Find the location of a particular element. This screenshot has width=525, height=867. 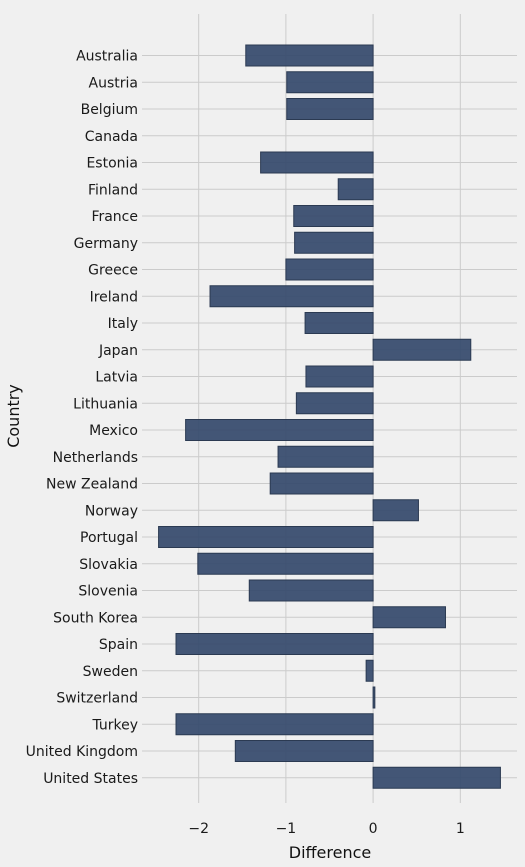

y-tick-label: Greece is located at coordinates (113, 271).